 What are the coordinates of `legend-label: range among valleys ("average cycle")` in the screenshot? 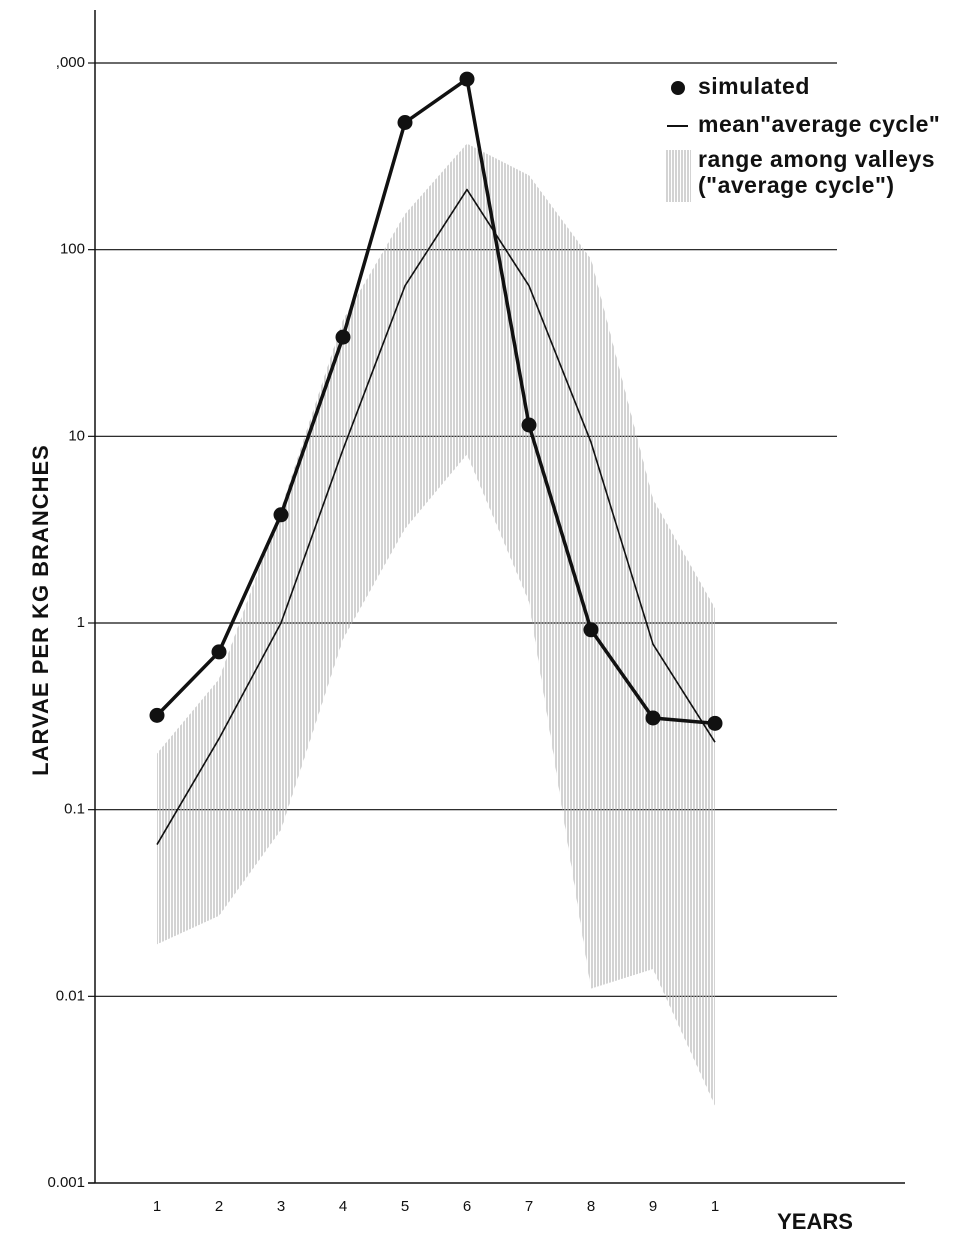 It's located at (817, 172).